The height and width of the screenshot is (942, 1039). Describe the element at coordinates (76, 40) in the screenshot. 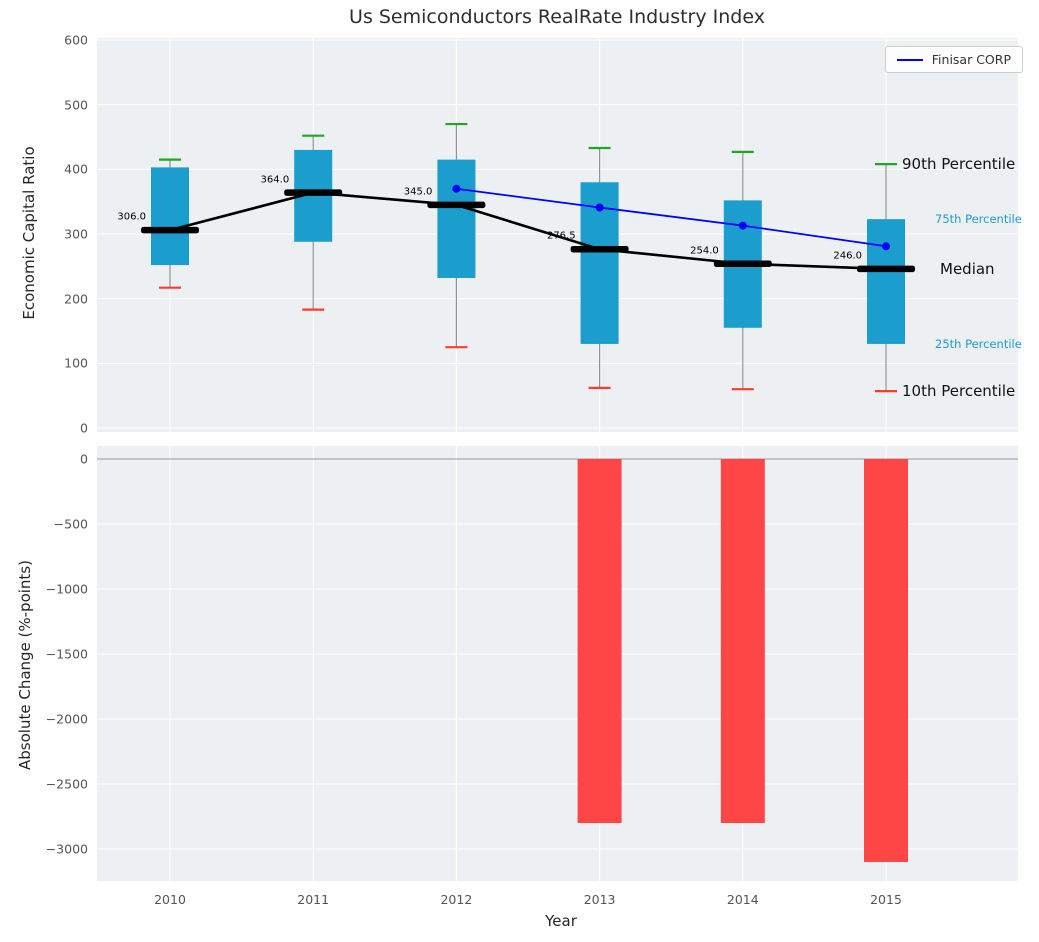

I see `top-y-tick-600: 600` at that location.